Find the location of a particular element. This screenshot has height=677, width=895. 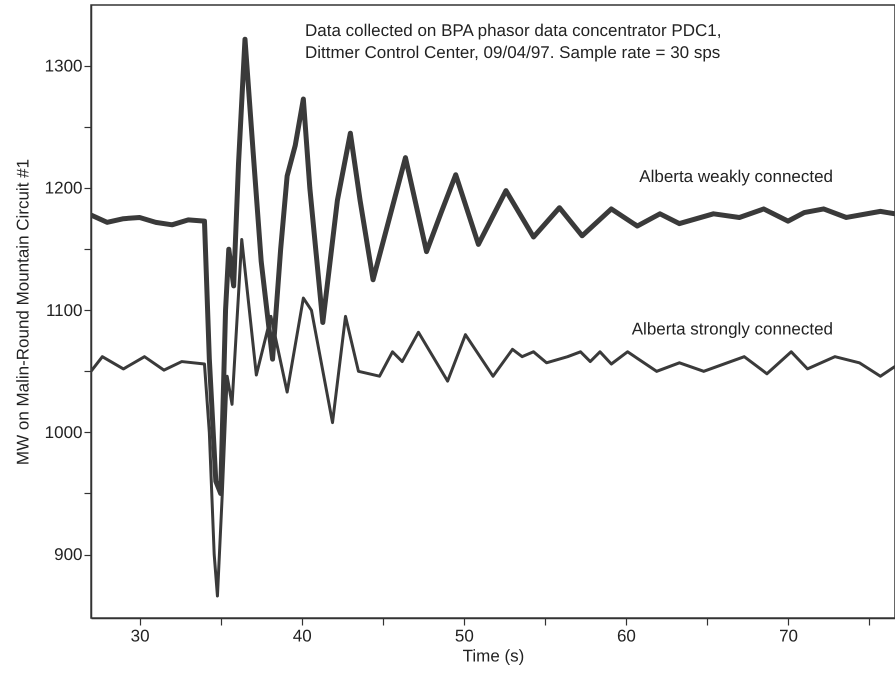

series-label: Alberta weakly connected is located at coordinates (736, 176).